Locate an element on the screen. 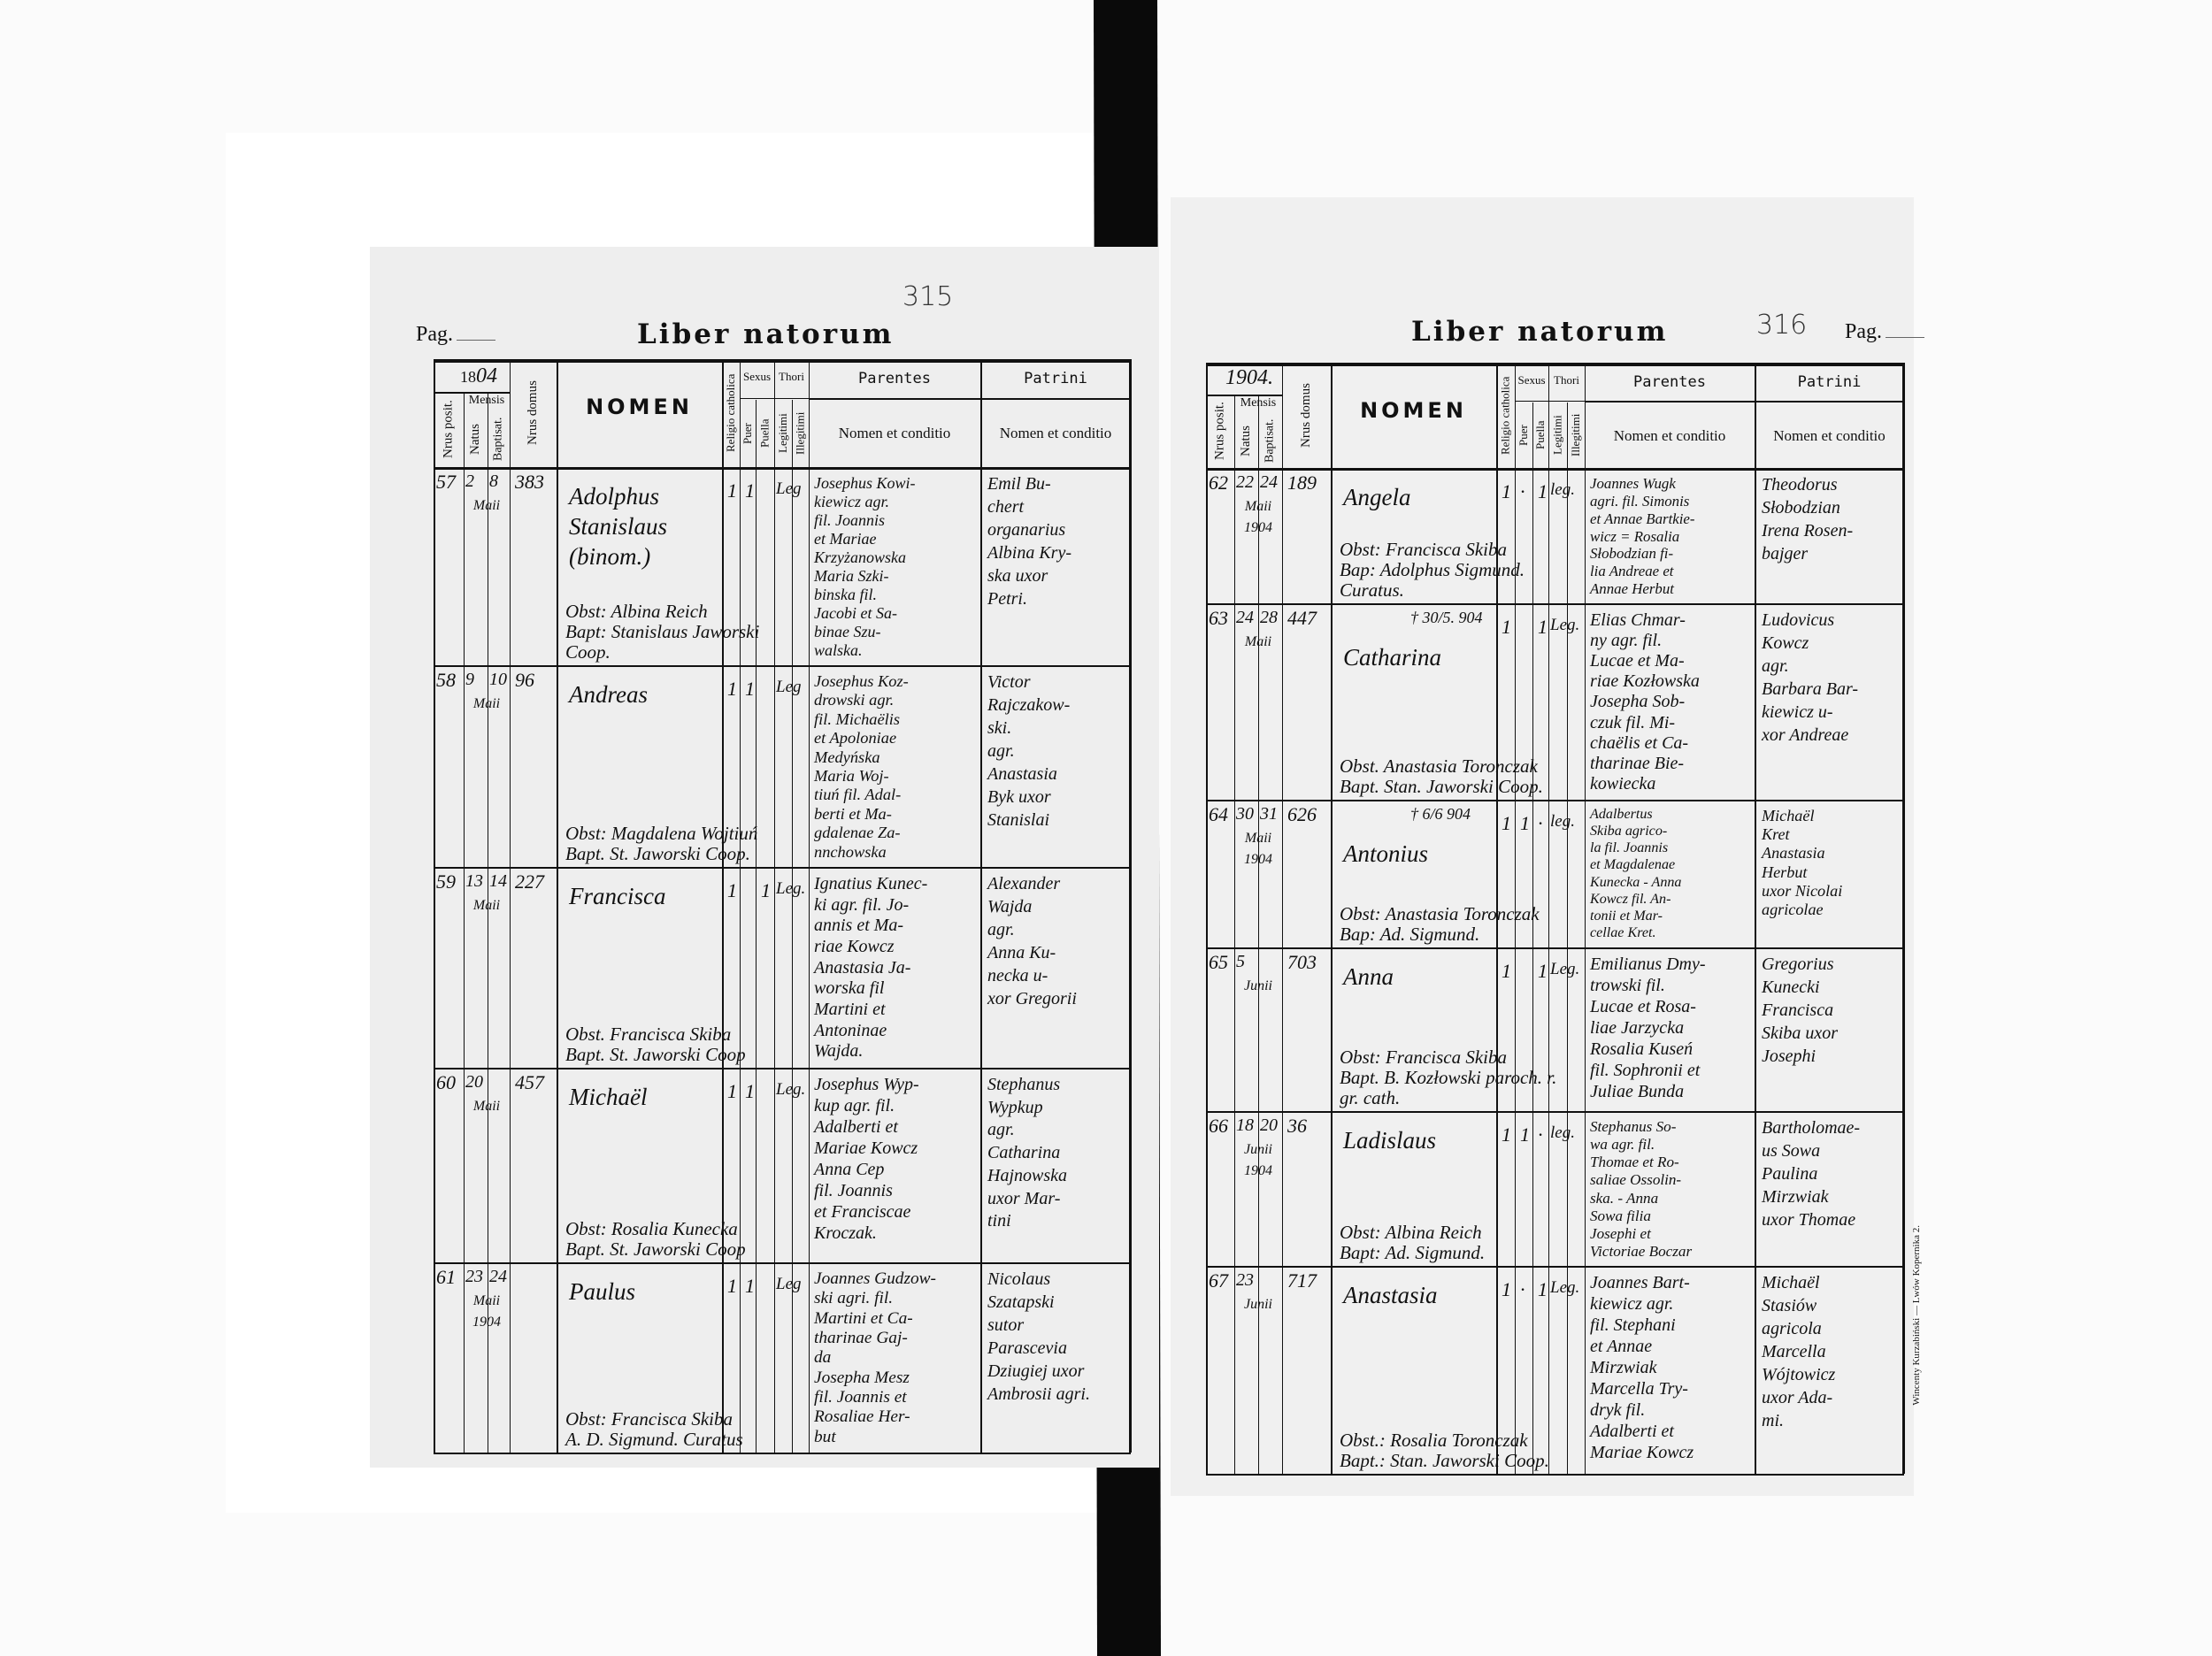  godparents-line: Kowcz is located at coordinates (1785, 643).